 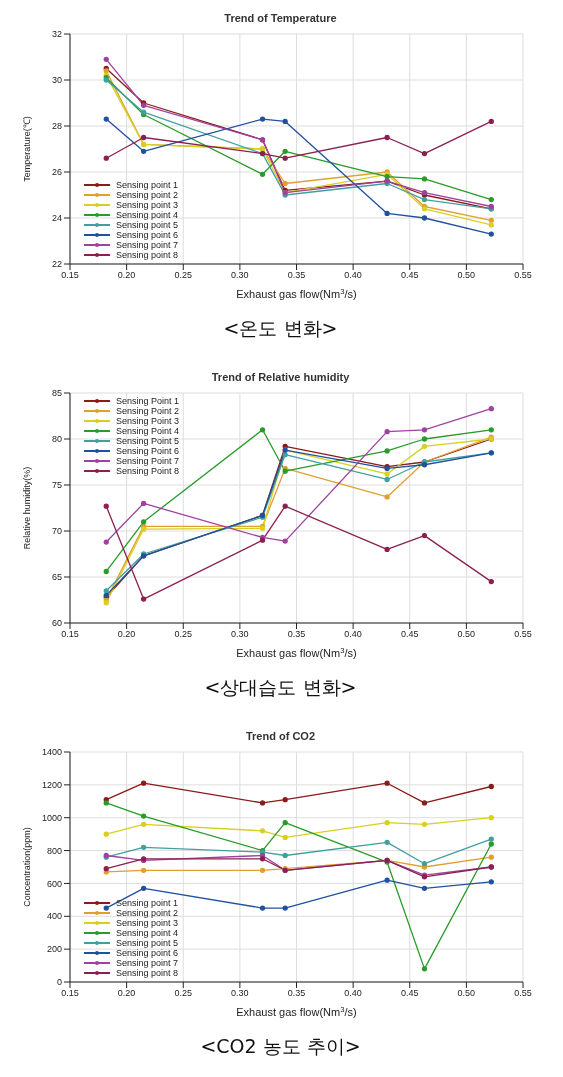 I want to click on y-tick-label: 200, so click(x=54, y=949).